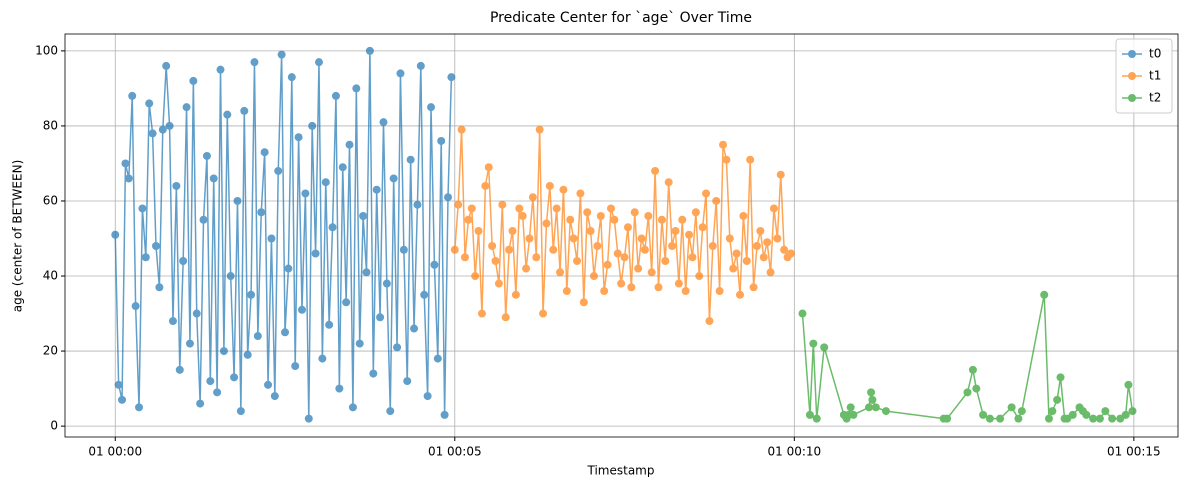 The height and width of the screenshot is (494, 1190). I want to click on legend-box, so click(1144, 76).